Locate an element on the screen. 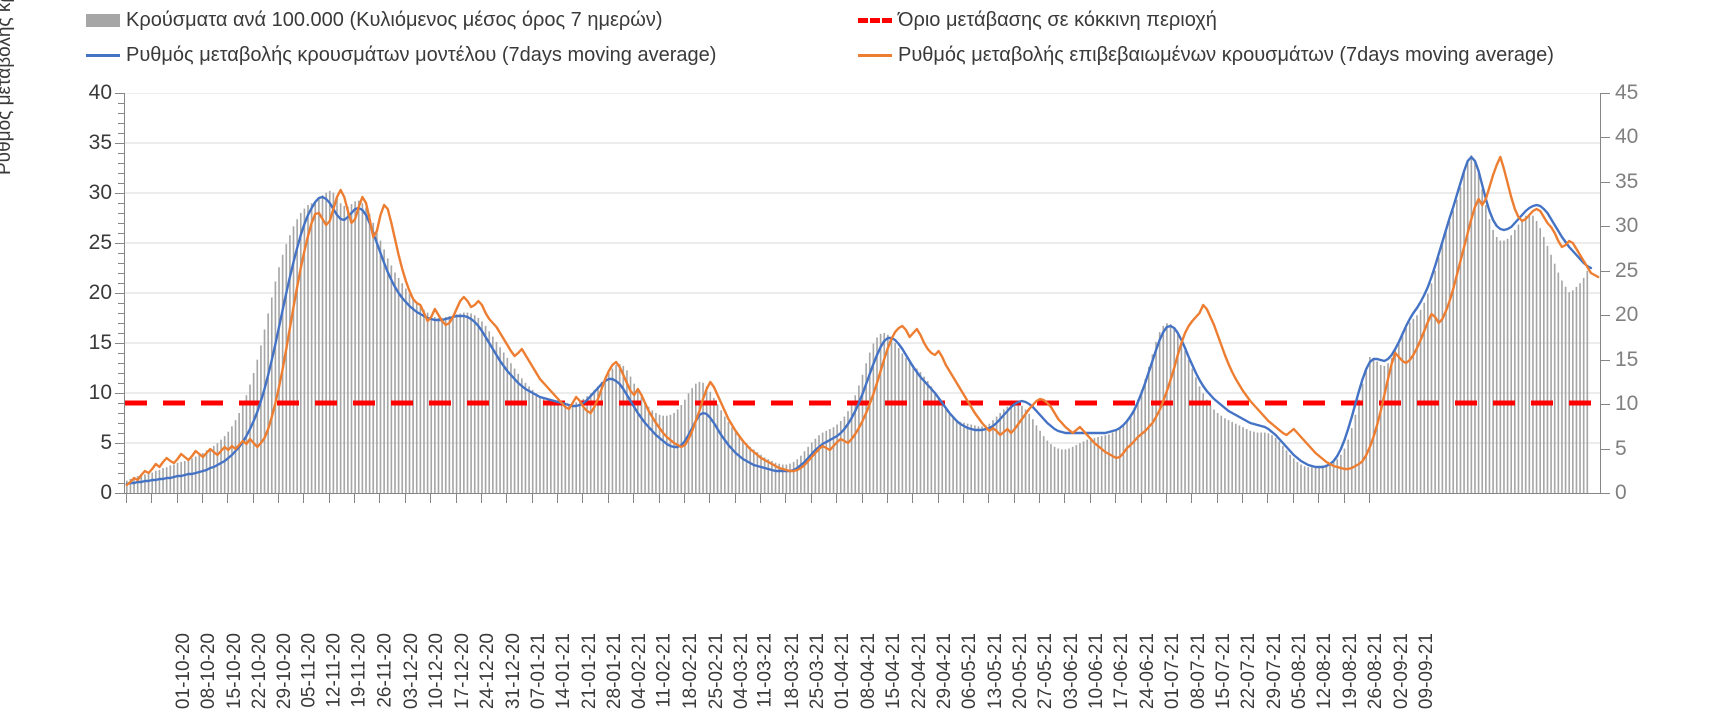 This screenshot has height=709, width=1712. x-tick-label: 22-10-20 is located at coordinates (259, 671).